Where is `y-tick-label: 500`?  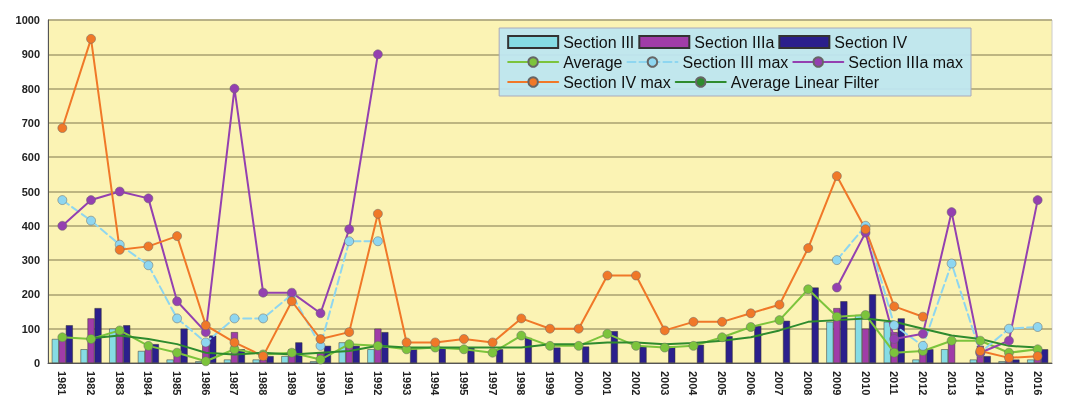
y-tick-label: 500 is located at coordinates (30, 191).